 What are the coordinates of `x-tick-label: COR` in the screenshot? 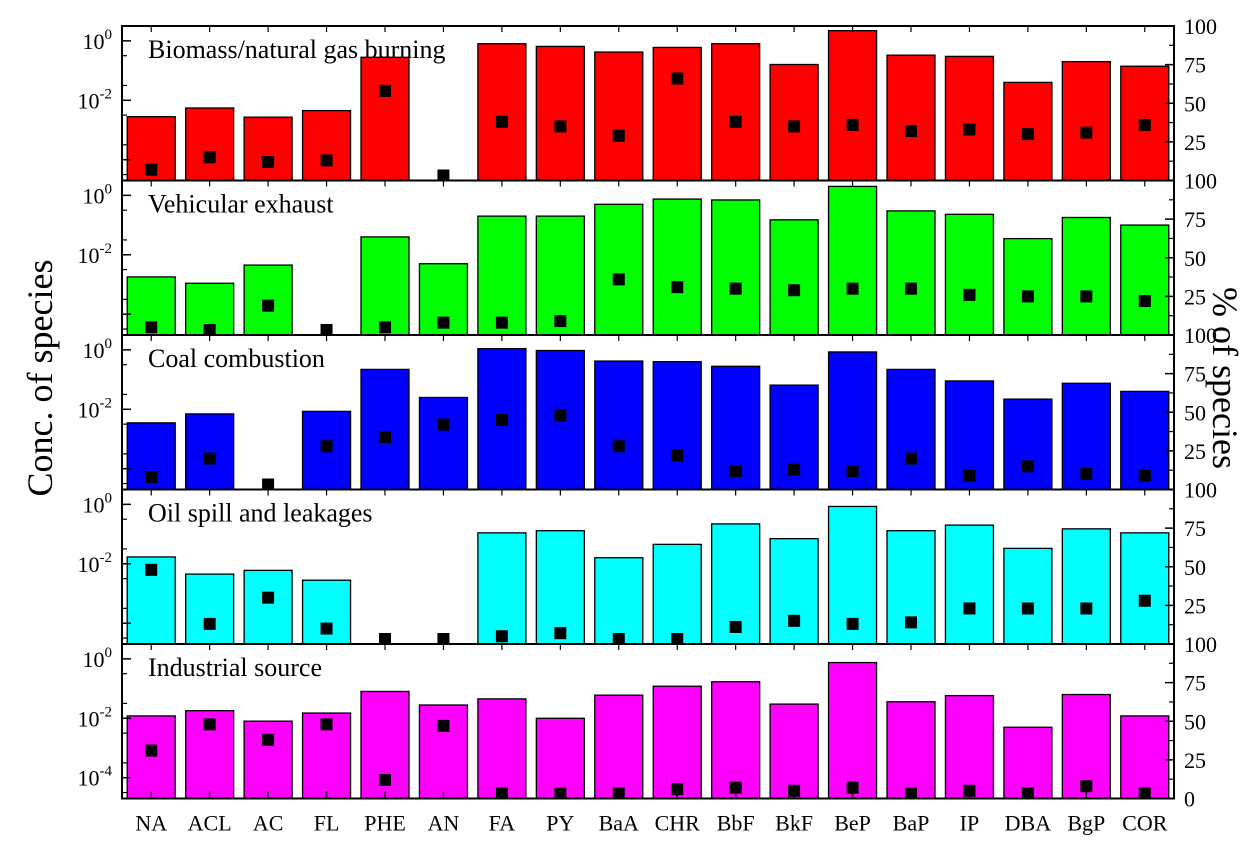 It's located at (1145, 823).